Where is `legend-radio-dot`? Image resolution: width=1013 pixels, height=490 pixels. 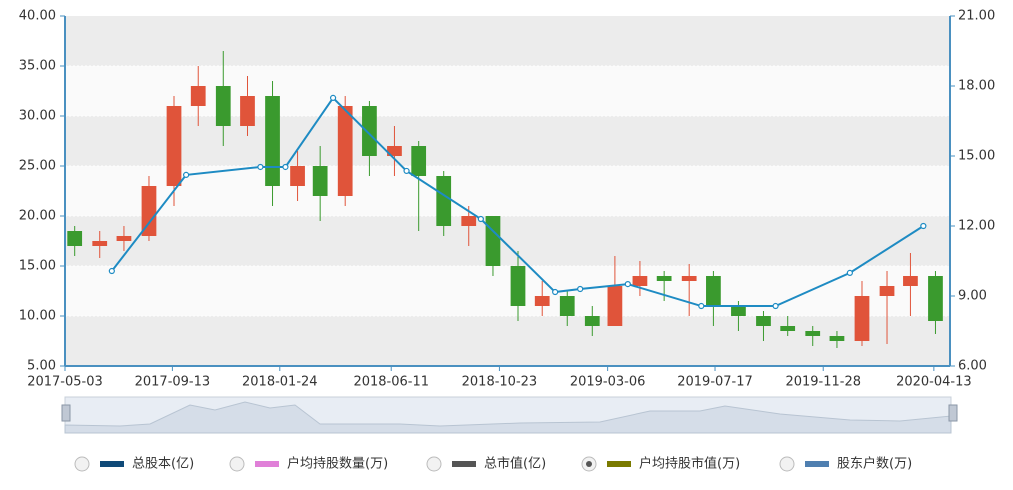
legend-radio-dot is located at coordinates (589, 464).